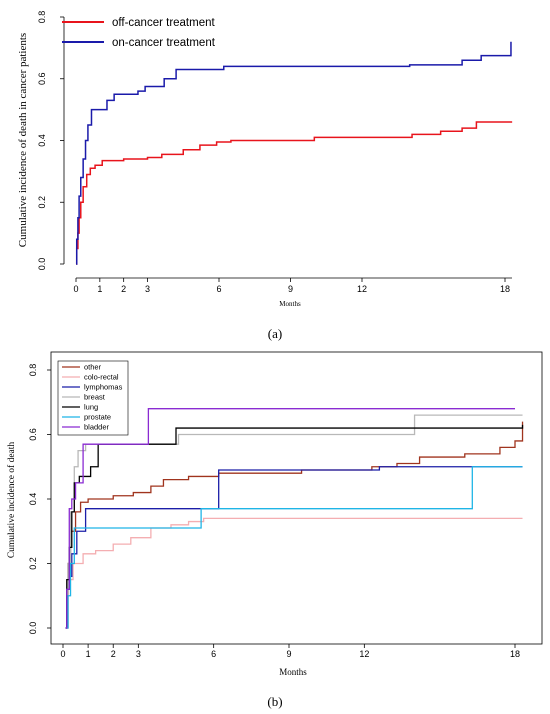  I want to click on legend-label-b: other, so click(93, 367).